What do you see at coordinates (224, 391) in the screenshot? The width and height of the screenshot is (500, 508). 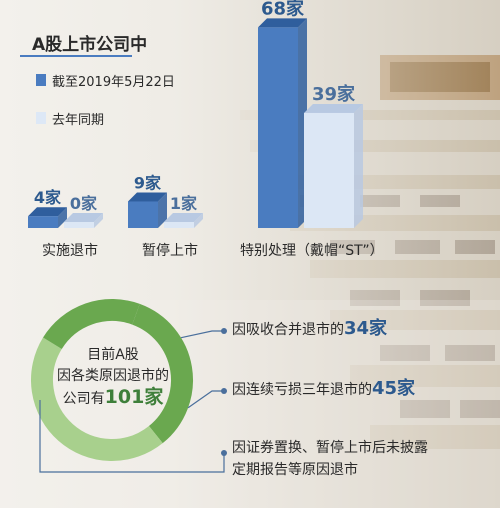 I see `connector-losses-dot` at bounding box center [224, 391].